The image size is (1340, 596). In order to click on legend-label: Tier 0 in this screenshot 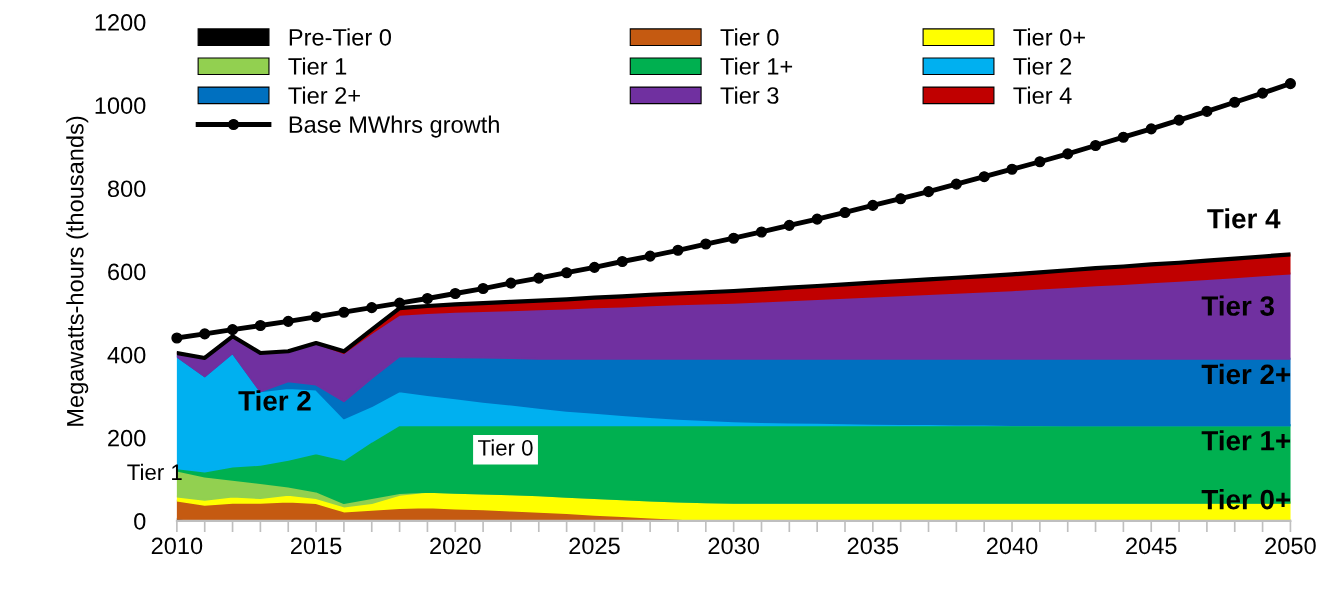, I will do `click(749, 37)`.